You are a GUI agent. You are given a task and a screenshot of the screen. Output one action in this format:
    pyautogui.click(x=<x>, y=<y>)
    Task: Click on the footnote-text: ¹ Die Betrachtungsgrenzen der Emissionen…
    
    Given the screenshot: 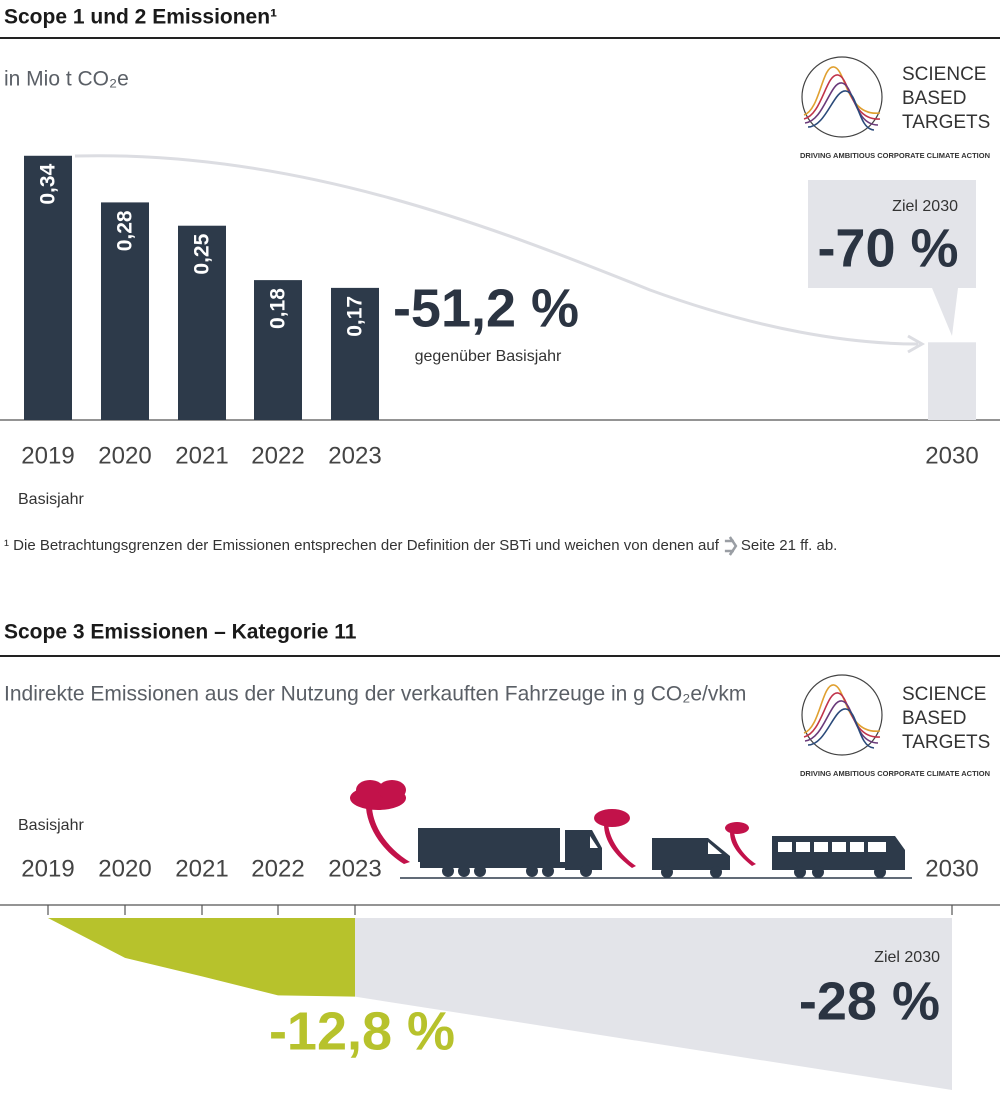 What is the action you would take?
    pyautogui.click(x=362, y=545)
    